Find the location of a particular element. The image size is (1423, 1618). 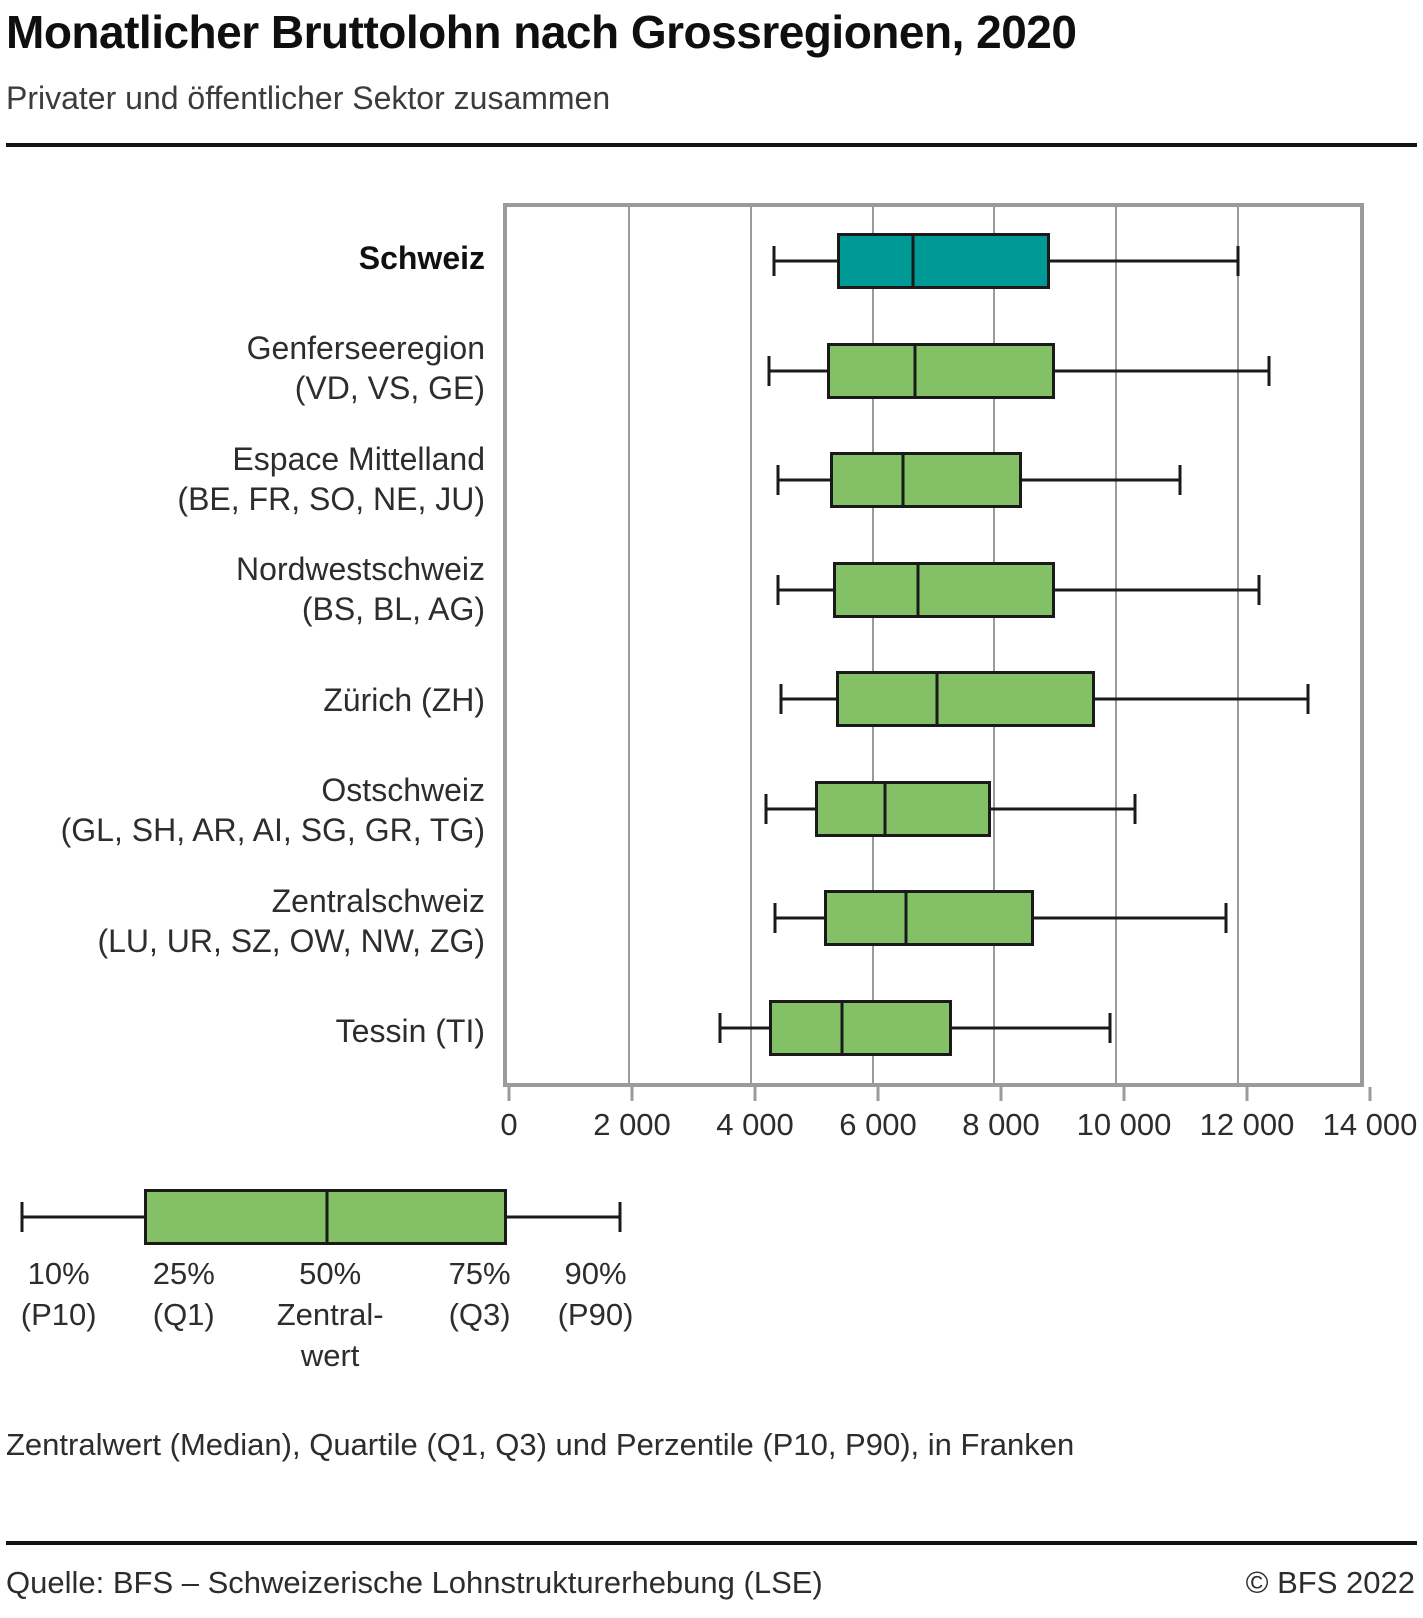

header-divider is located at coordinates (711, 144).